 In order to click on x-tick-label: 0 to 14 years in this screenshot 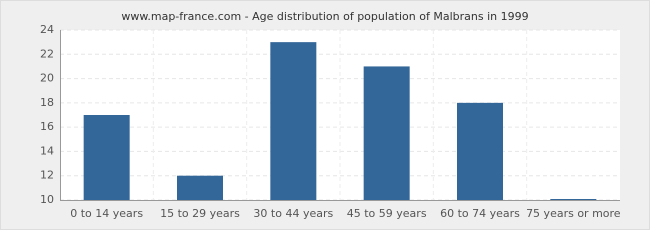, I will do `click(106, 213)`.